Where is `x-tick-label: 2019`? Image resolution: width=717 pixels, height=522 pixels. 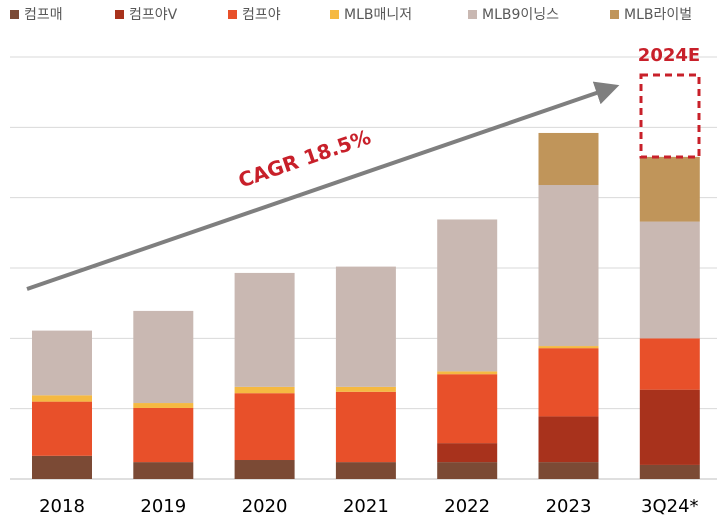
x-tick-label: 2019 is located at coordinates (163, 506).